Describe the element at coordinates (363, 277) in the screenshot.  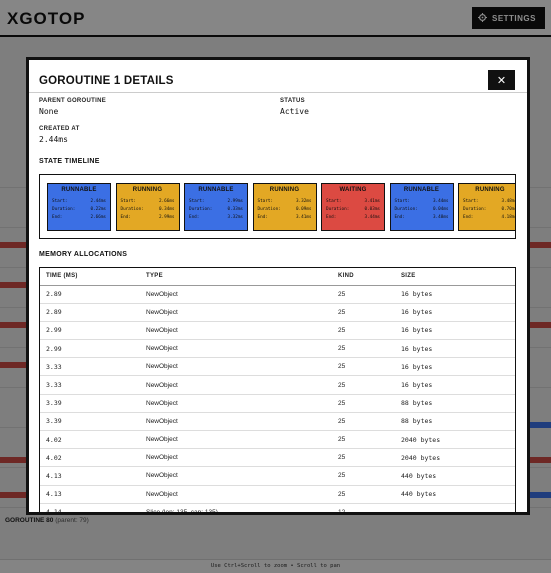
I see `column-header-kind: KIND` at that location.